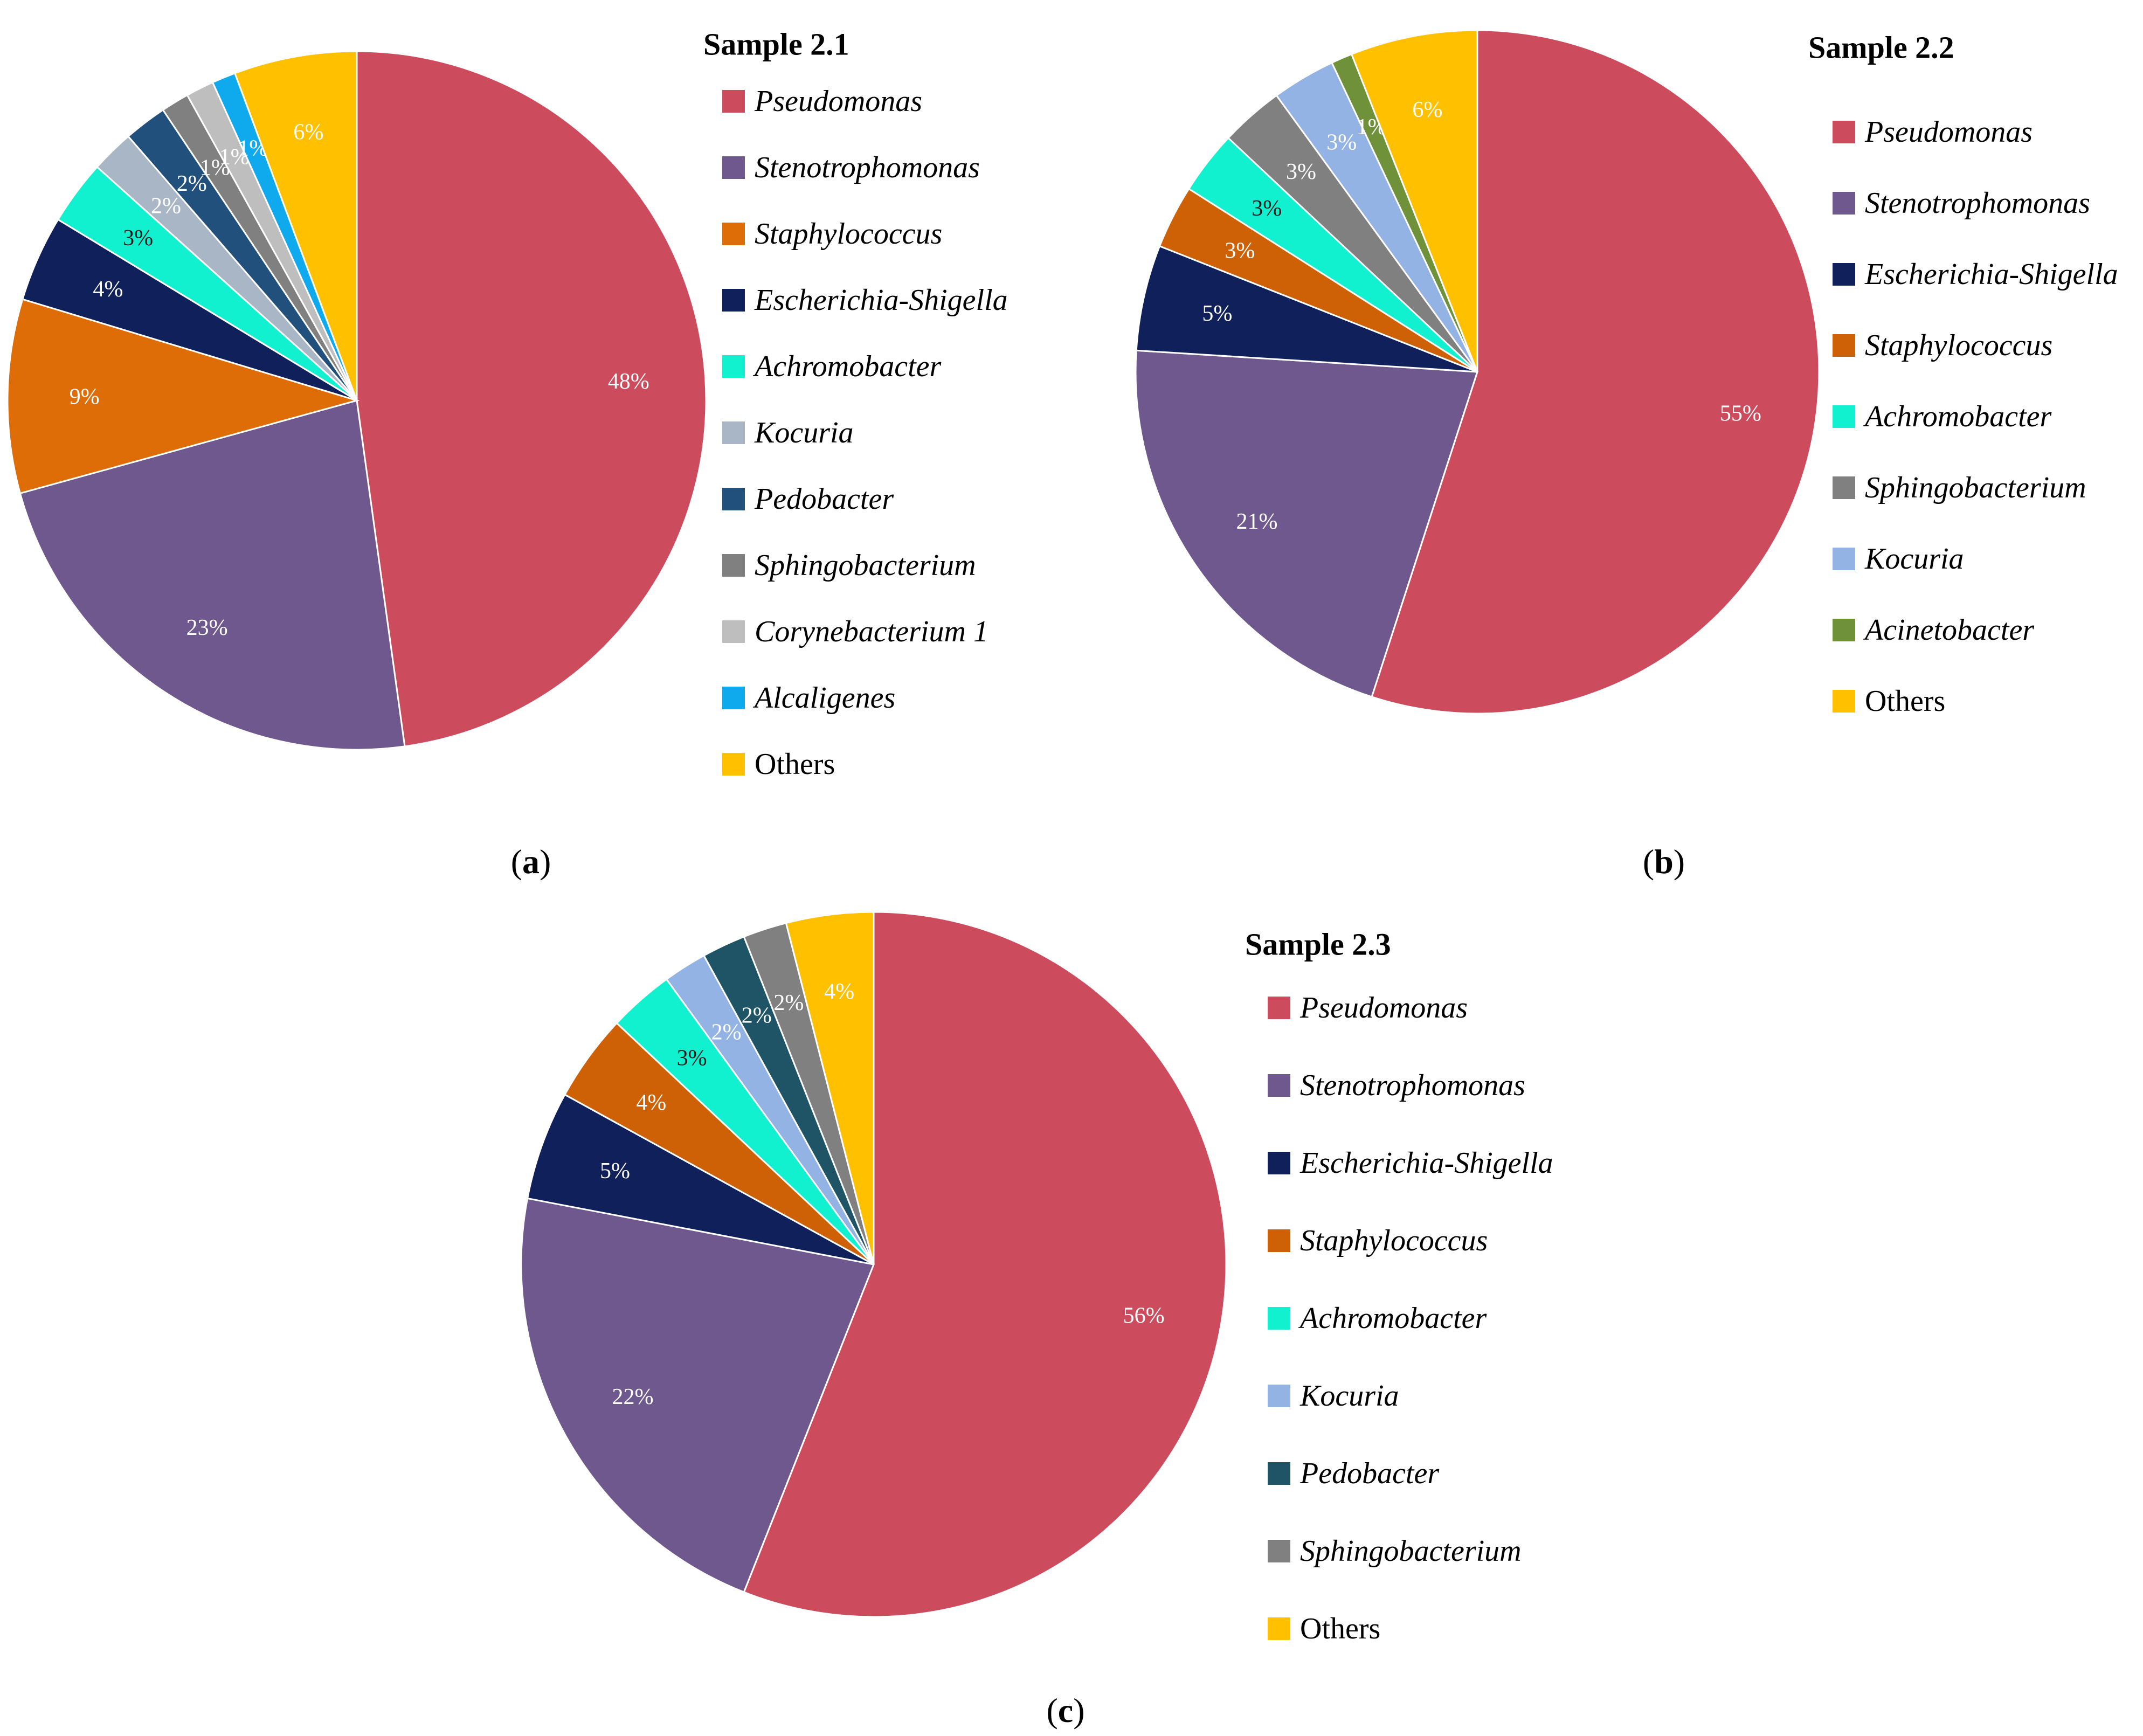 The width and height of the screenshot is (2143, 1736). I want to click on slice-label-kocuria: 3%, so click(1342, 143).